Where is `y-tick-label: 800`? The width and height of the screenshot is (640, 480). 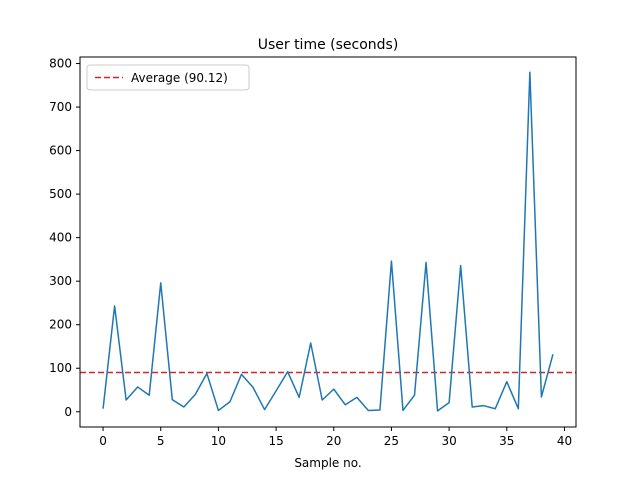 y-tick-label: 800 is located at coordinates (60, 64).